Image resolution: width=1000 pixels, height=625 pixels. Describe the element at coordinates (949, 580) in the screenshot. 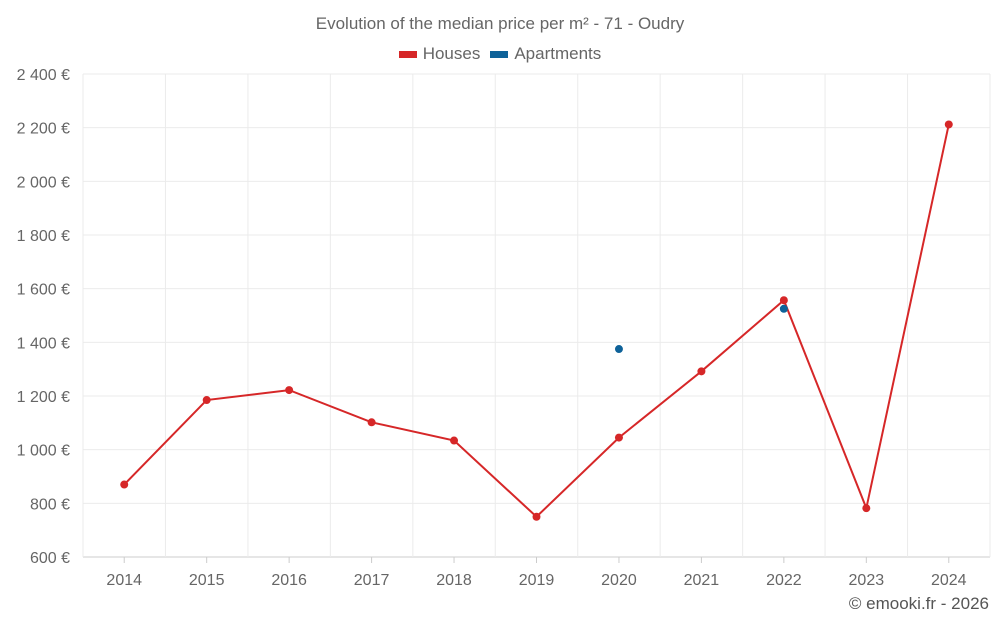

I see `x-tick-label: 2024` at that location.